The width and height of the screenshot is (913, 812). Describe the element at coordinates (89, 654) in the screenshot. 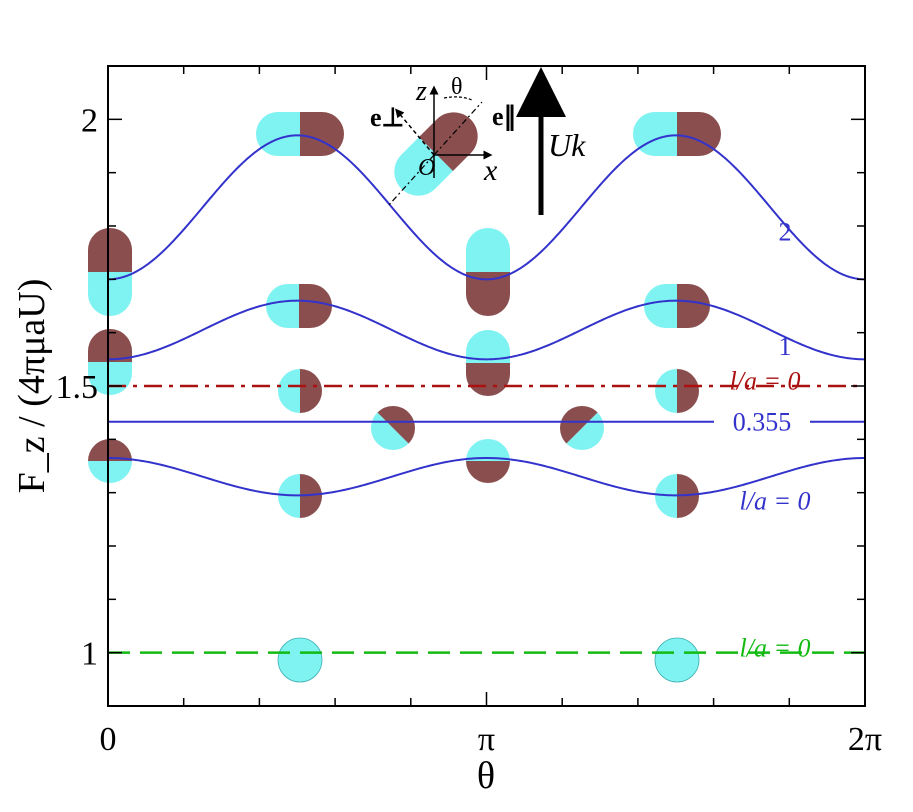

I see `y-tick-label: 1` at that location.